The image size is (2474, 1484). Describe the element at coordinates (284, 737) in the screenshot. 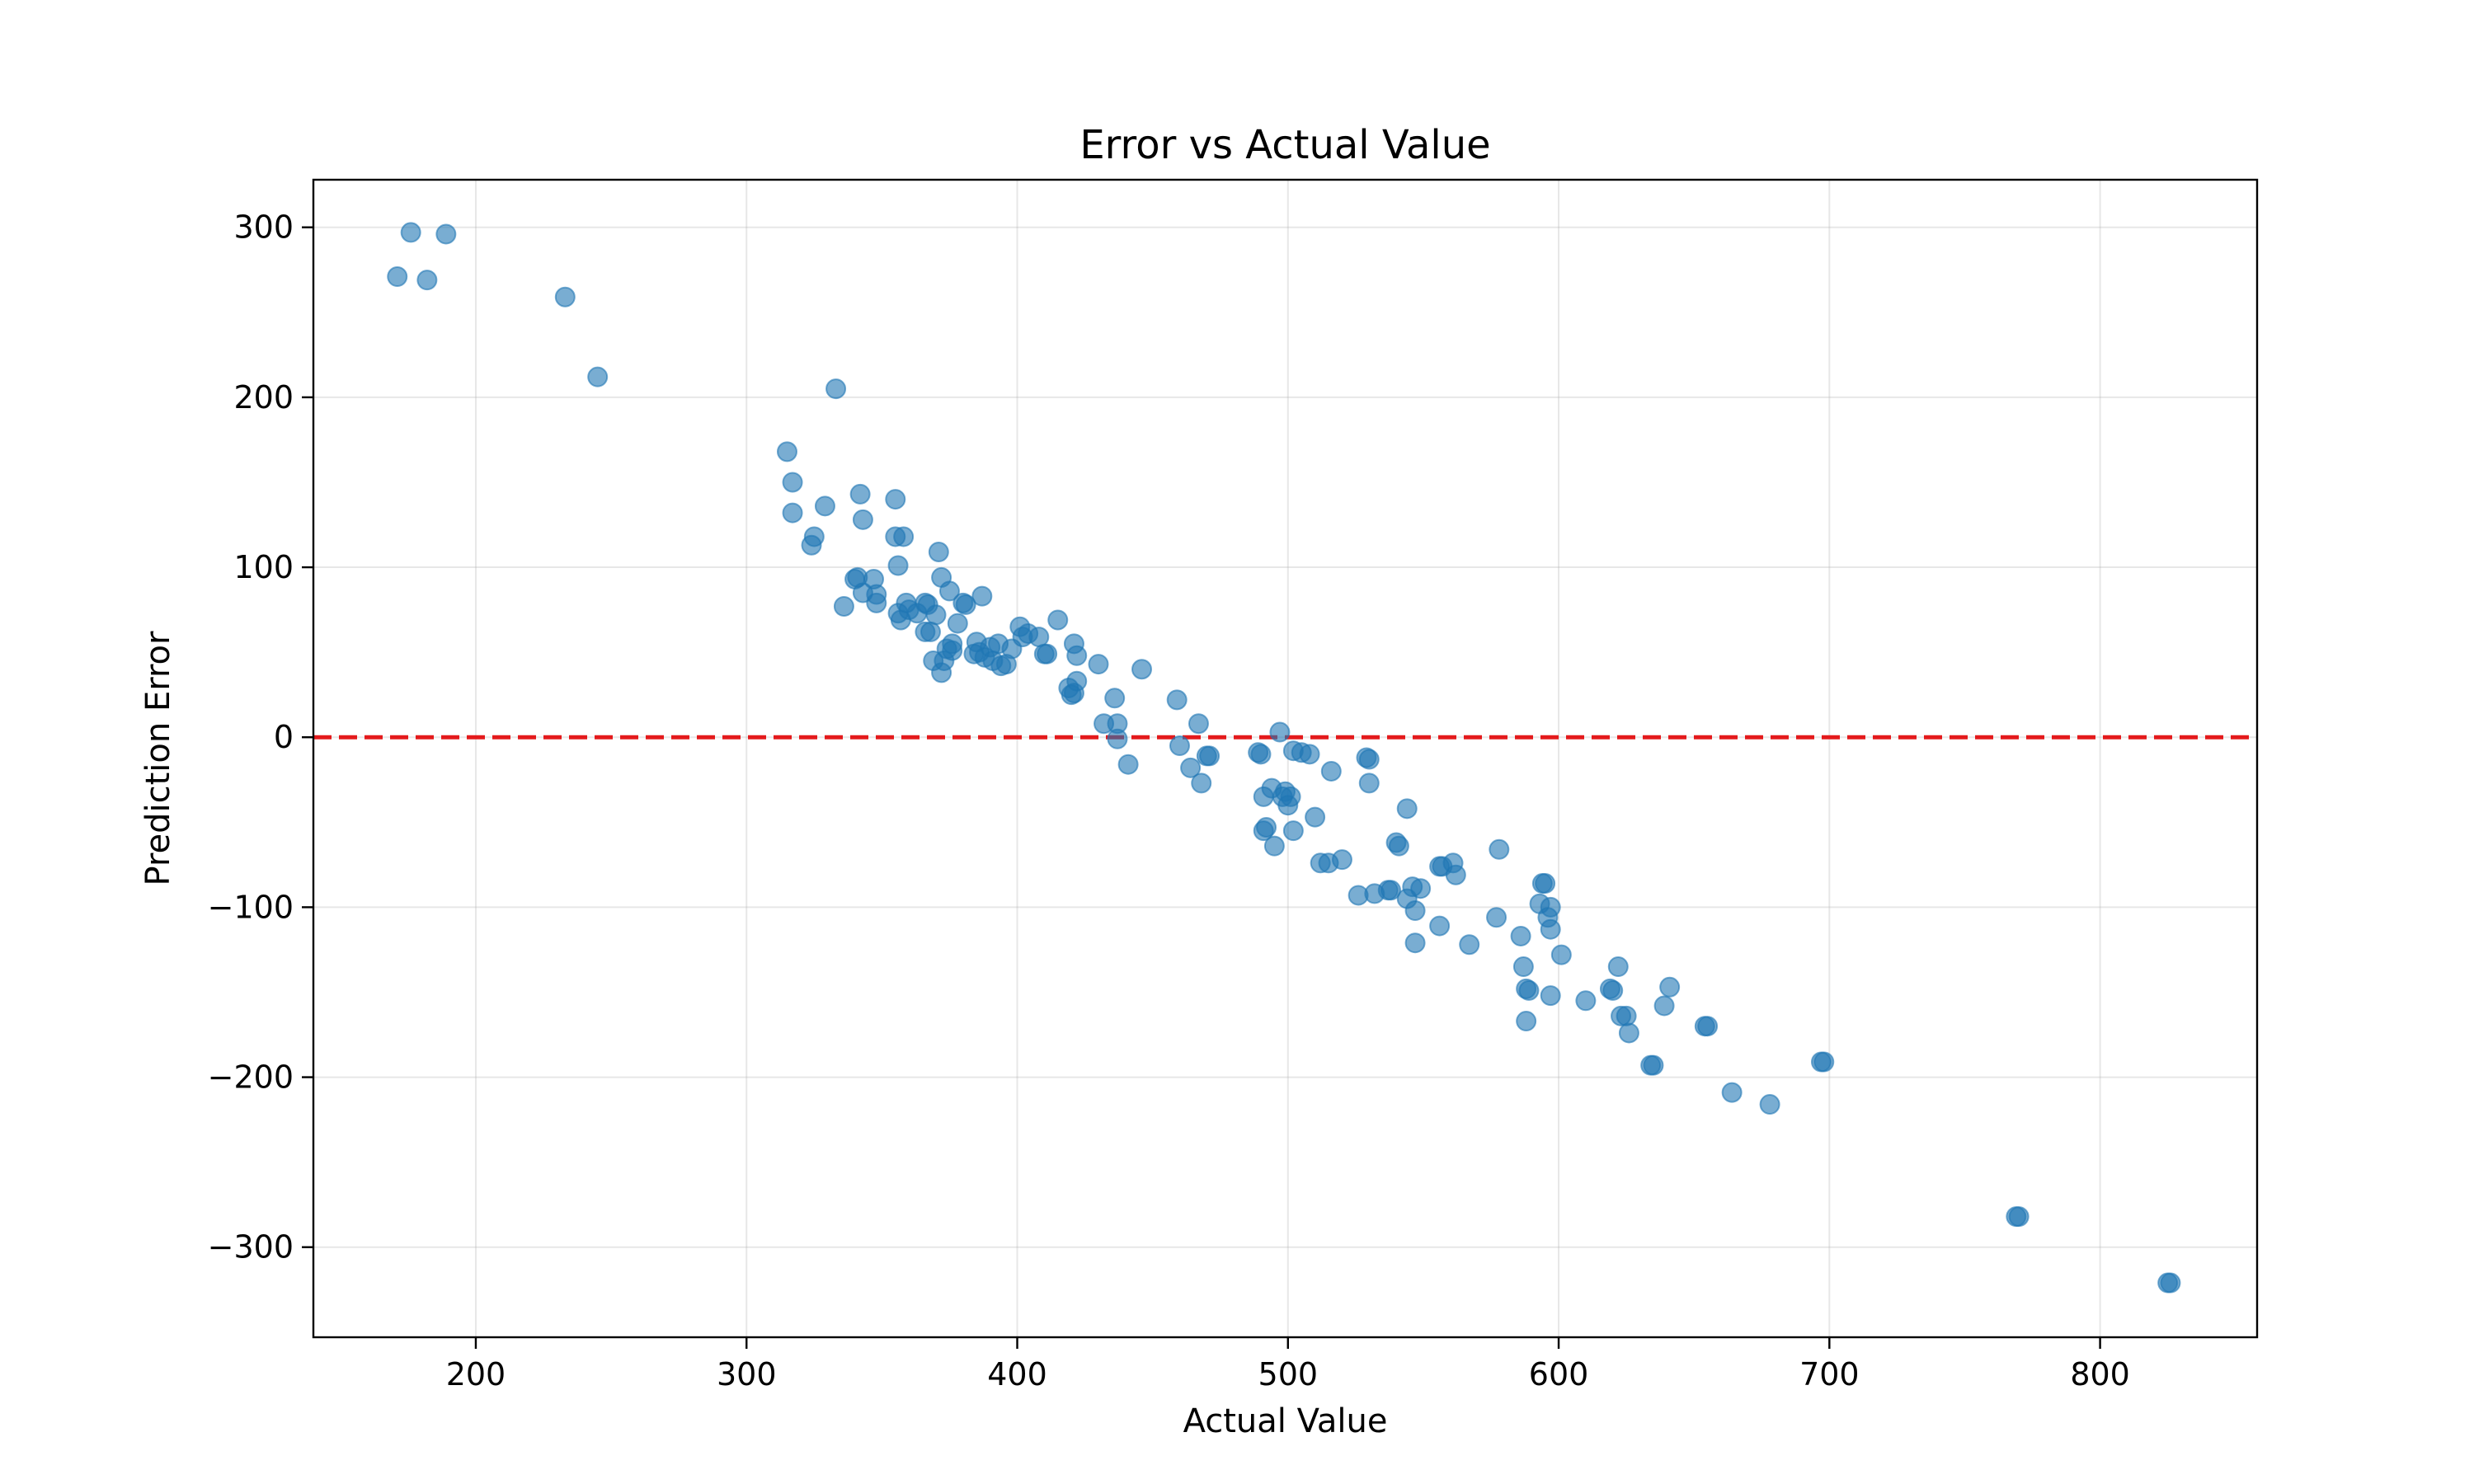

I see `y-tick-label: 0` at that location.